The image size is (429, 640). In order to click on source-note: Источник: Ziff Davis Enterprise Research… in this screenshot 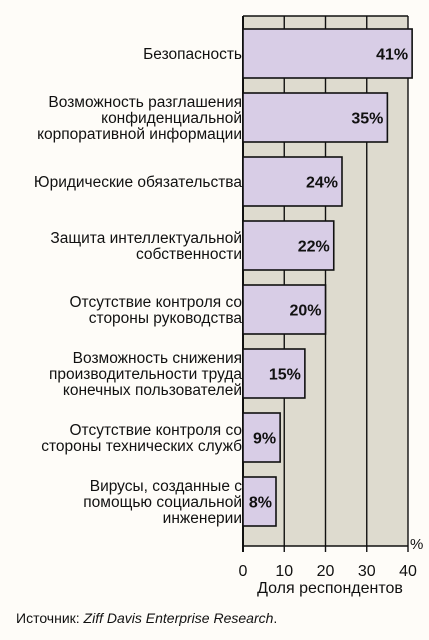, I will do `click(146, 618)`.